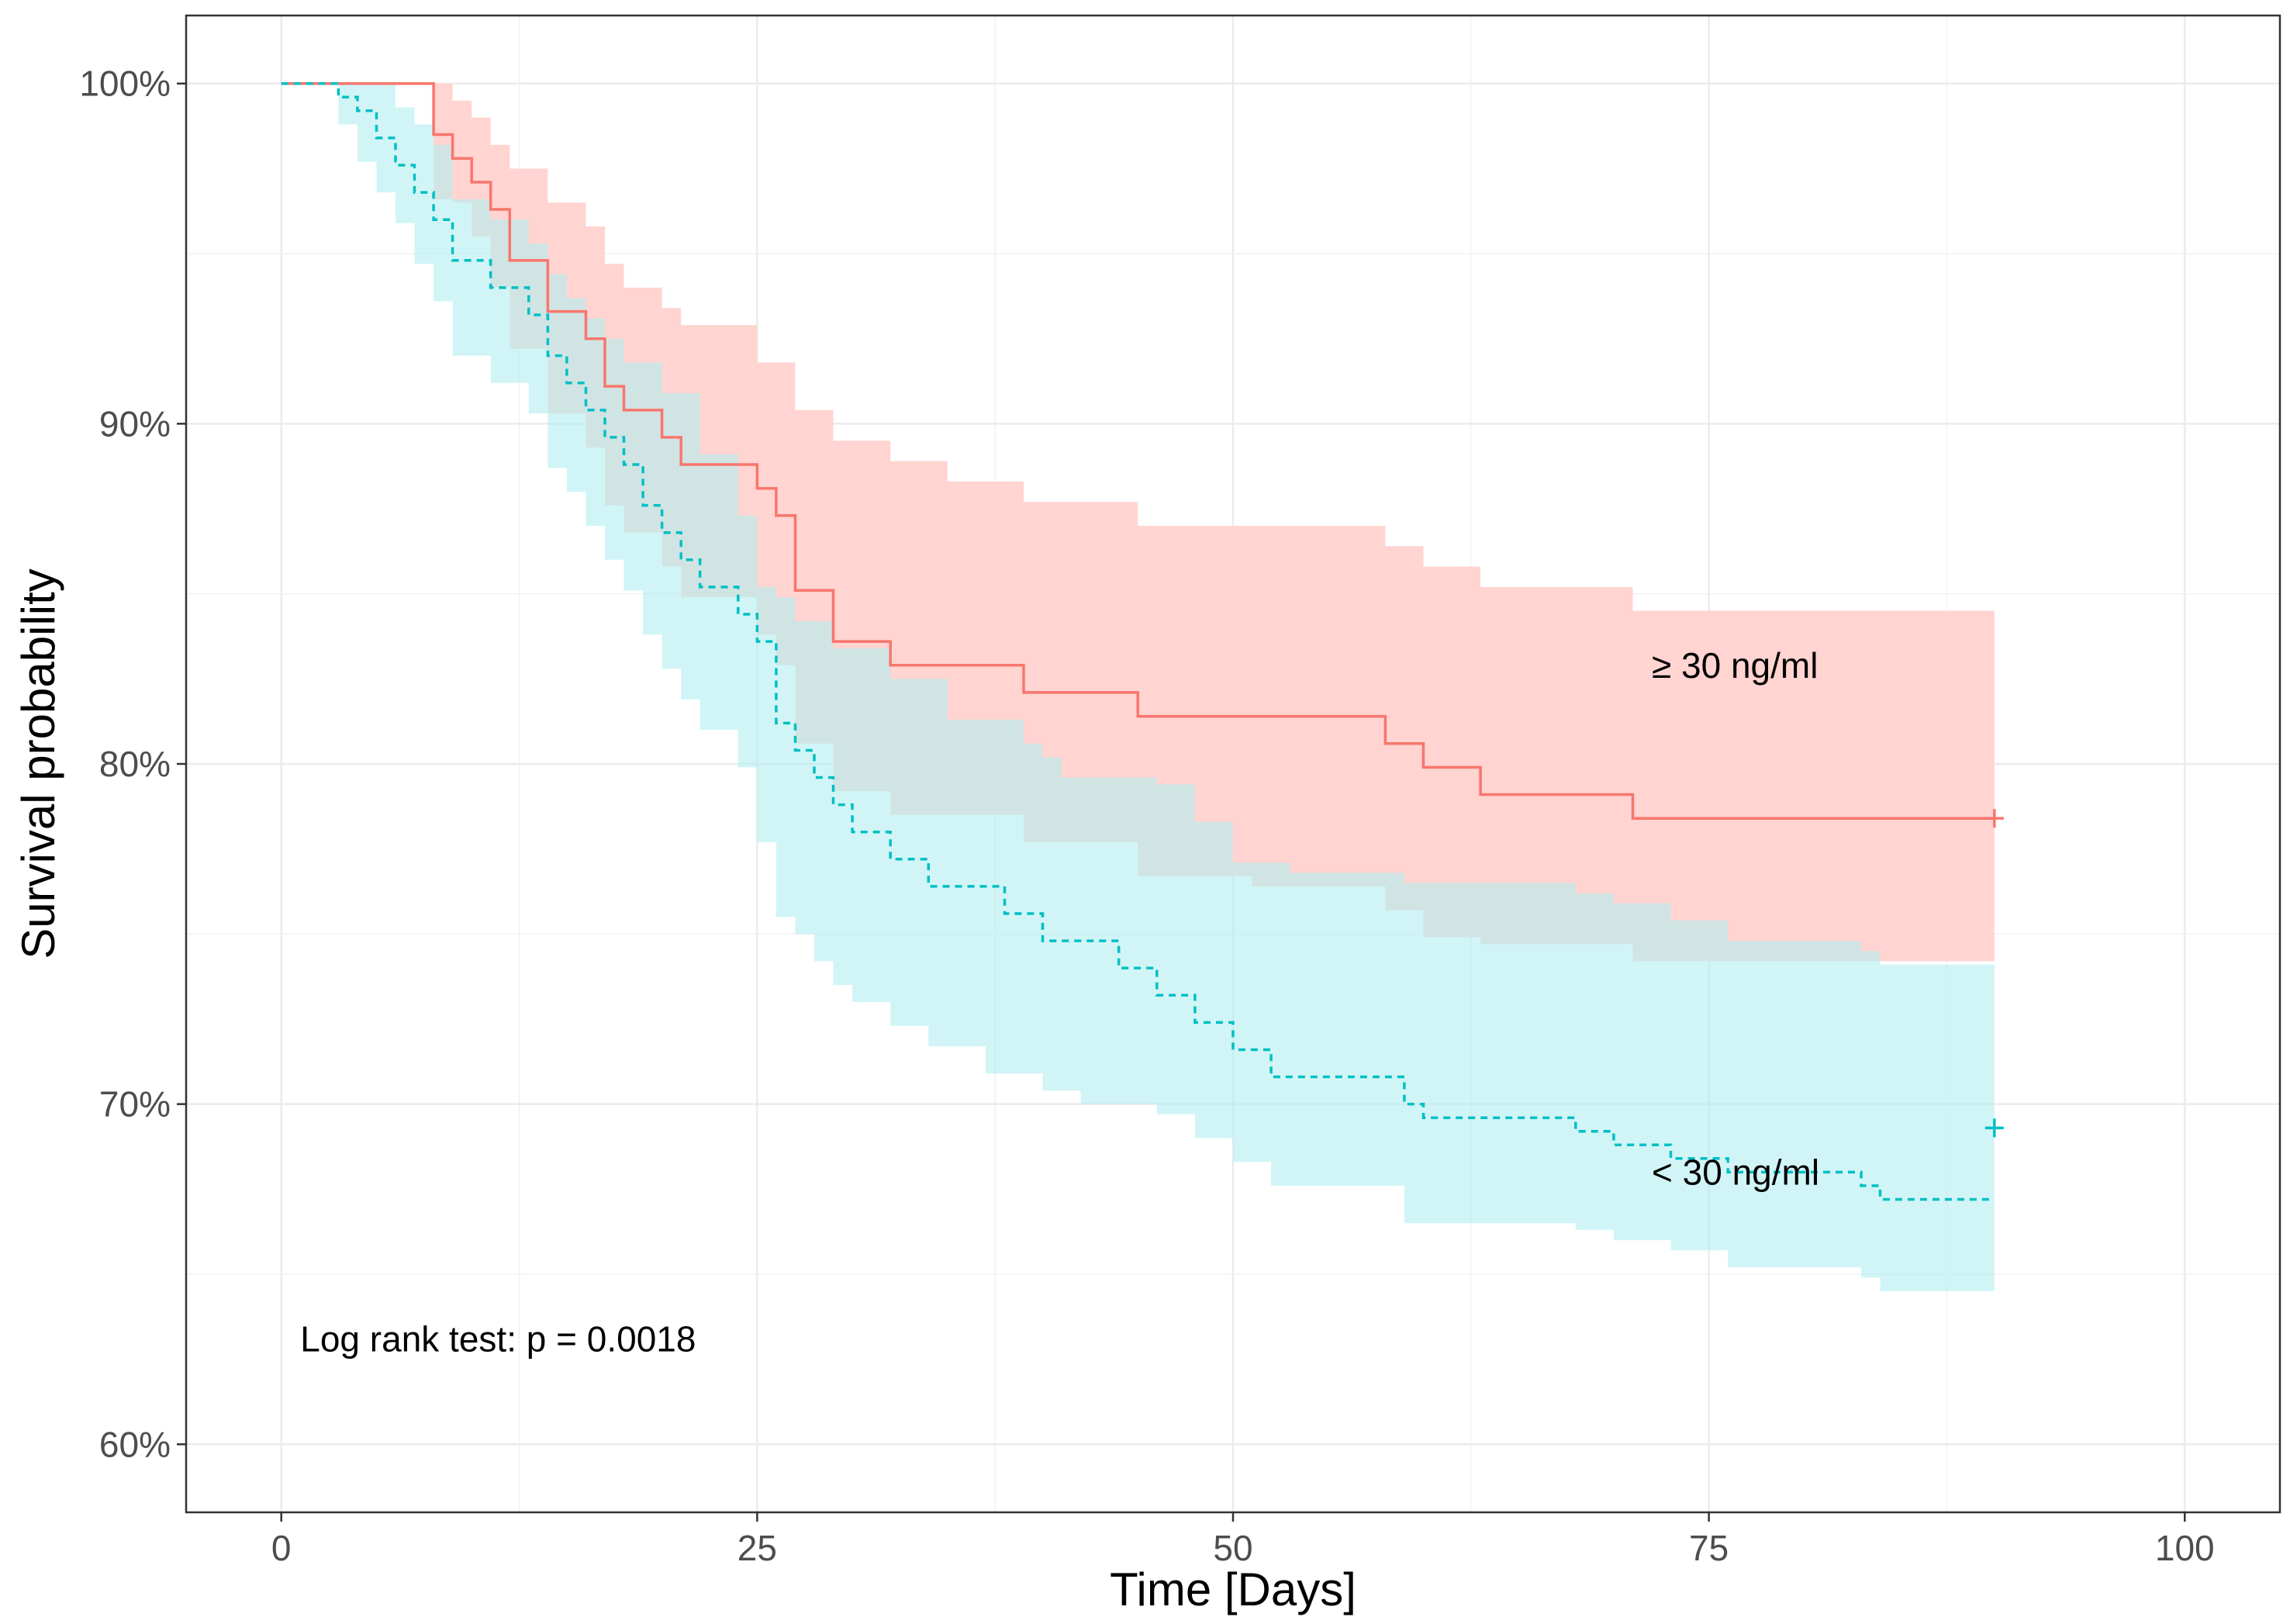  I want to click on y-tick-label: 90%, so click(135, 423).